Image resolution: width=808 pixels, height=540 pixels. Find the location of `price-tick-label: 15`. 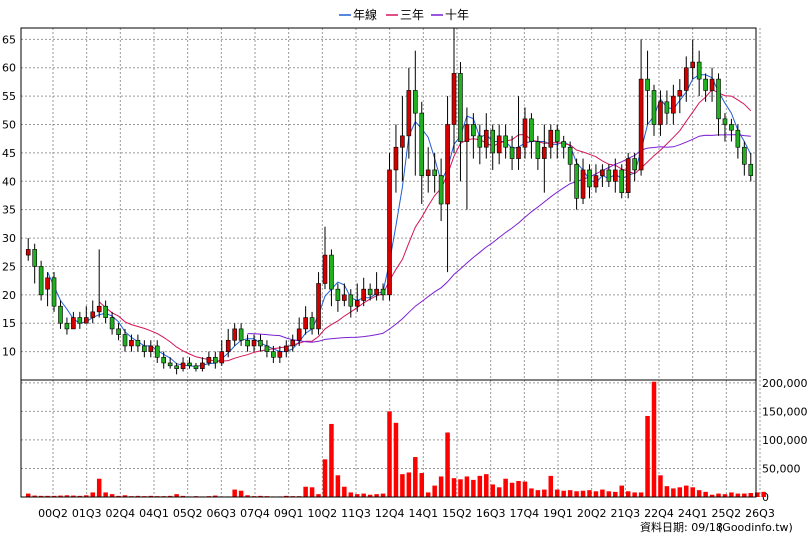

price-tick-label: 15 is located at coordinates (9, 323).